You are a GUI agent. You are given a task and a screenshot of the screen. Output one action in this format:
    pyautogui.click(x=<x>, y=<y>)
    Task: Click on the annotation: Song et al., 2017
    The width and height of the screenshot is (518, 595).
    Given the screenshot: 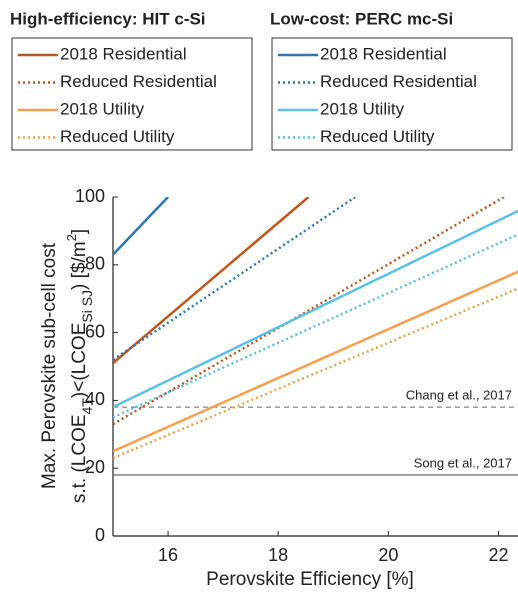 What is the action you would take?
    pyautogui.click(x=463, y=462)
    